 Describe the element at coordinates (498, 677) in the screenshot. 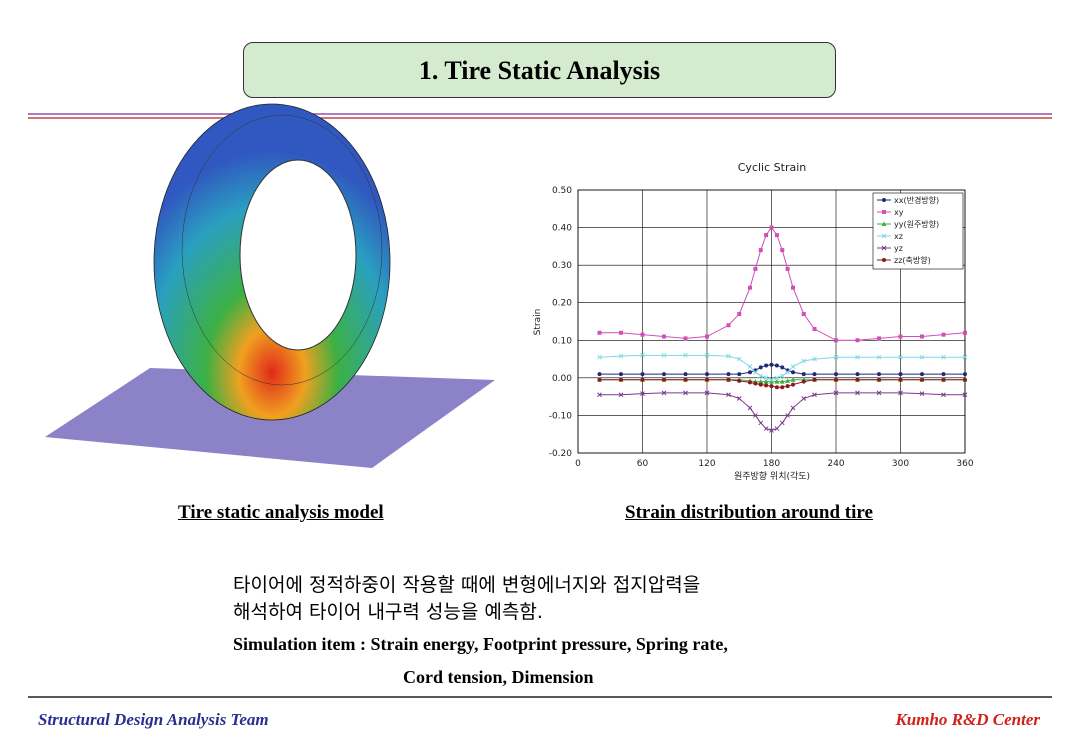

I see `body-text: Cord tension, Dimension` at that location.